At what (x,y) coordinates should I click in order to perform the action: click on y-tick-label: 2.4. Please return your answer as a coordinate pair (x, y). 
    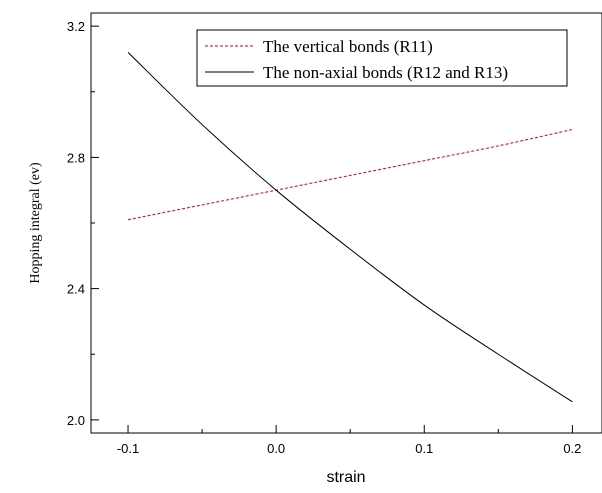
    Looking at the image, I should click on (76, 289).